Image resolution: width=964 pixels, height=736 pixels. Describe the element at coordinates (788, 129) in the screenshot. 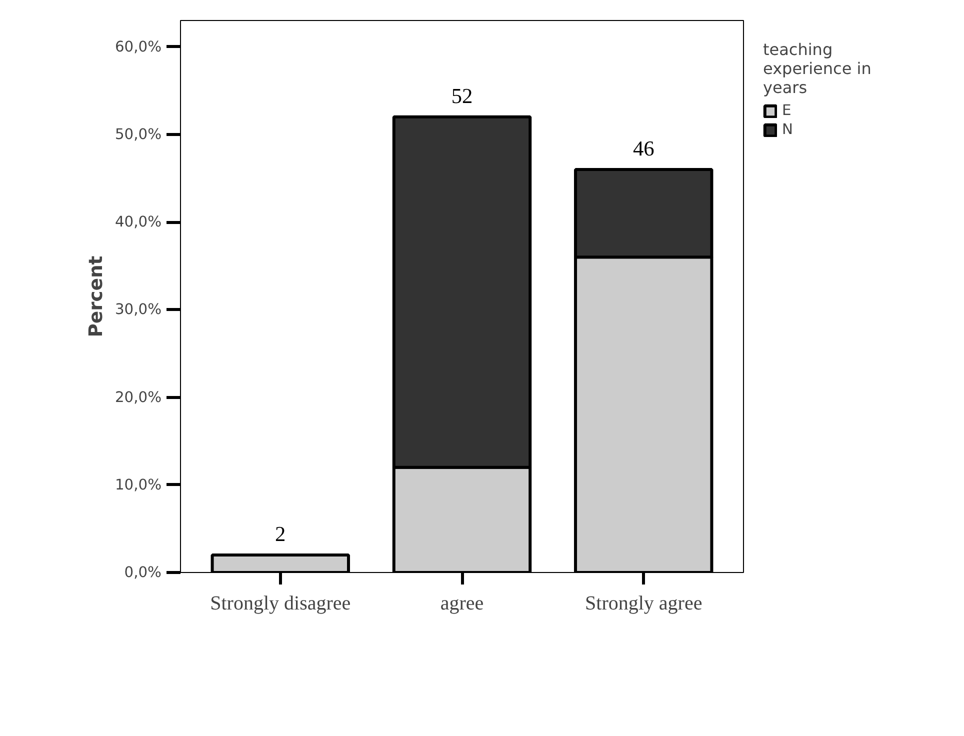

I see `legend-label: N` at that location.